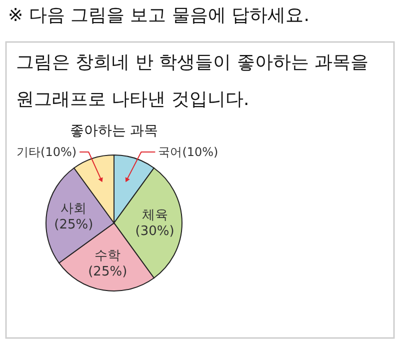 This screenshot has width=400, height=344. Describe the element at coordinates (188, 152) in the screenshot. I see `slice-label: 국어(10%)` at that location.